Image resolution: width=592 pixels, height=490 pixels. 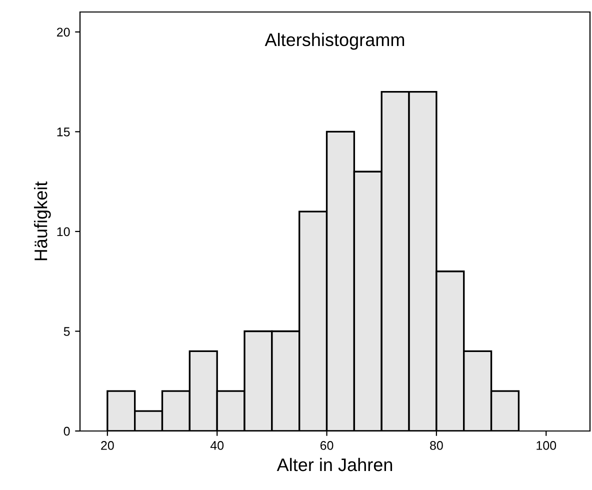 I want to click on x-tick-label: 40, so click(x=217, y=445).